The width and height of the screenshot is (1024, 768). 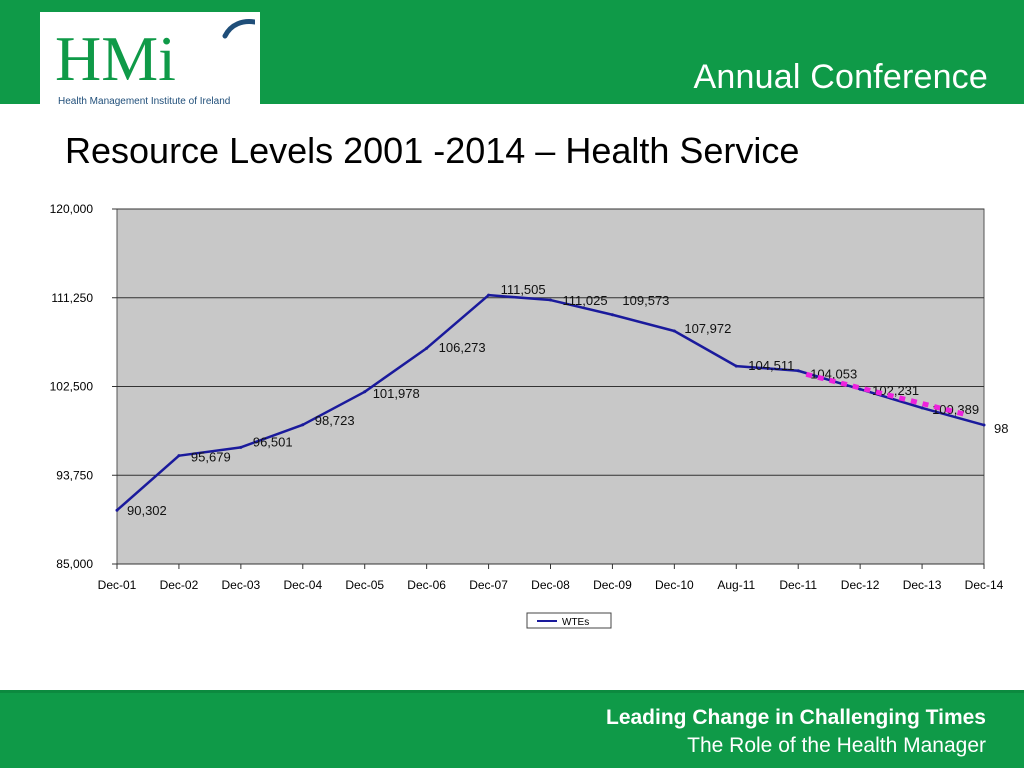 What do you see at coordinates (396, 393) in the screenshot?
I see `data-label: 101,978` at bounding box center [396, 393].